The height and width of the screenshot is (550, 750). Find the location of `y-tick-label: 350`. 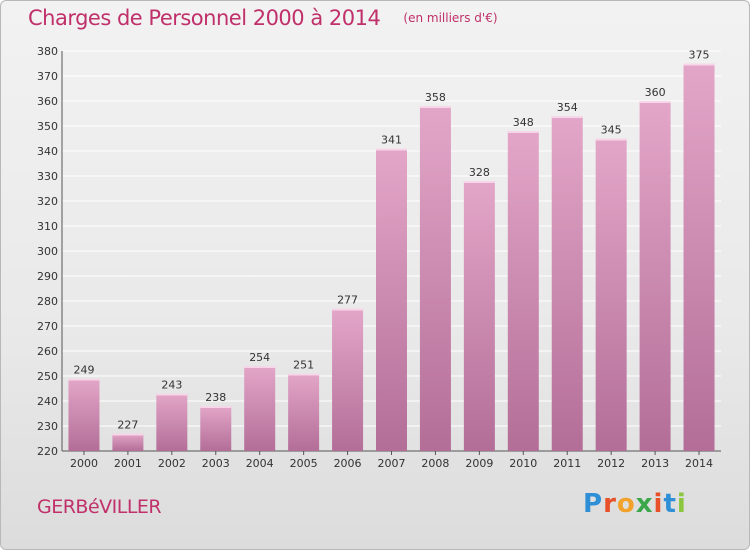

y-tick-label: 350 is located at coordinates (47, 126).